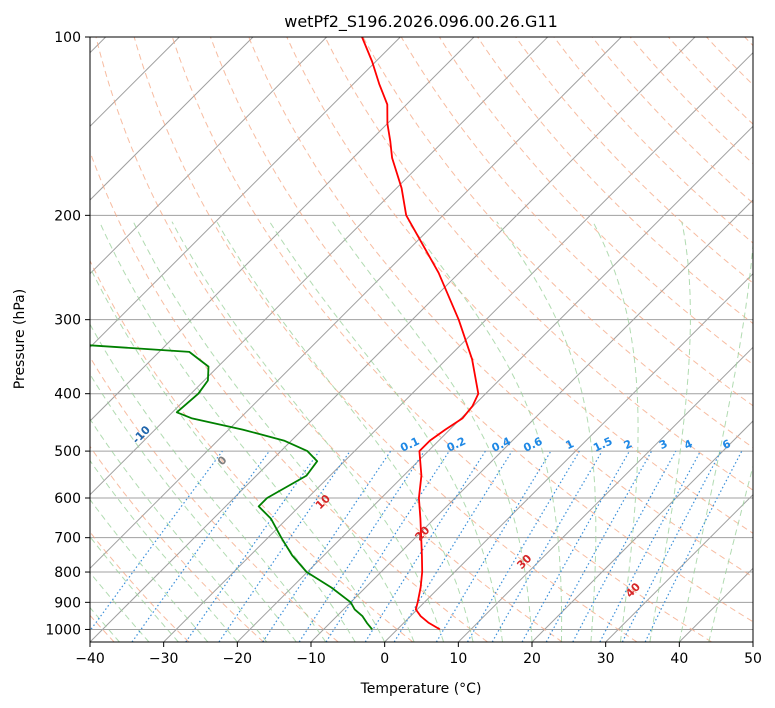 The width and height of the screenshot is (775, 708). What do you see at coordinates (67, 499) in the screenshot?
I see `y-tick-label: 600` at bounding box center [67, 499].